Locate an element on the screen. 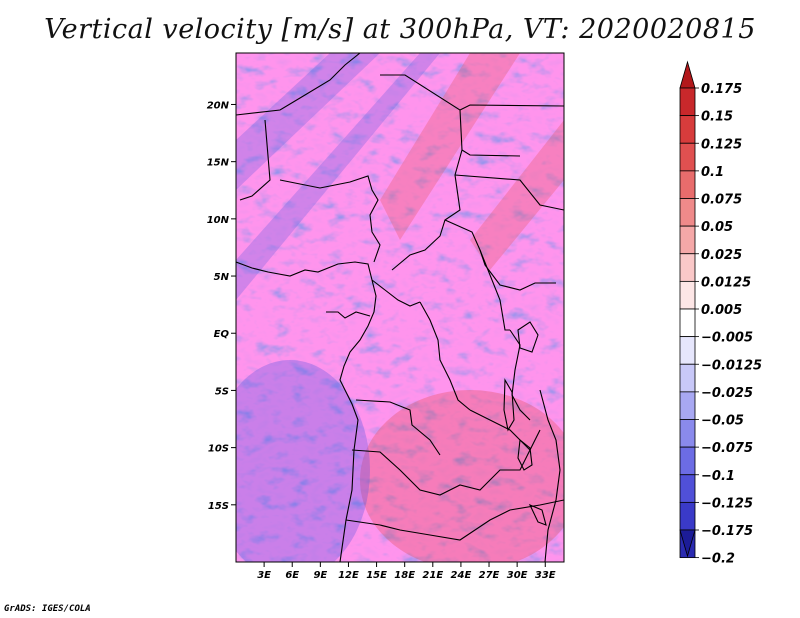  colorbar-label: −0.075 is located at coordinates (727, 448).